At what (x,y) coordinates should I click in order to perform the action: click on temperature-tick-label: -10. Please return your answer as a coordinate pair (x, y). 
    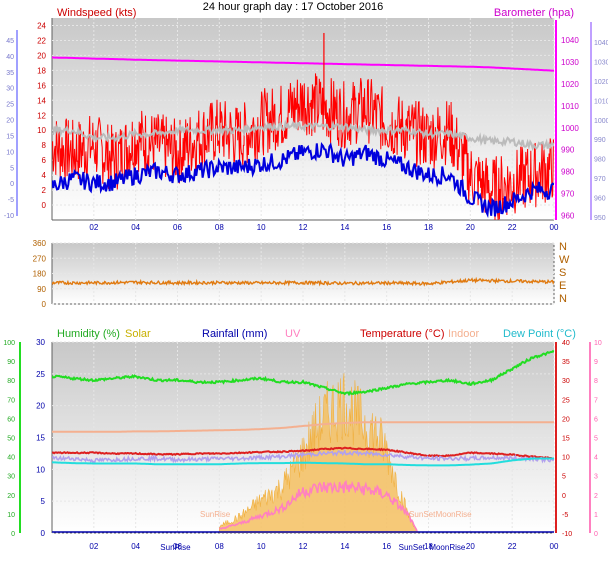
    Looking at the image, I should click on (567, 534).